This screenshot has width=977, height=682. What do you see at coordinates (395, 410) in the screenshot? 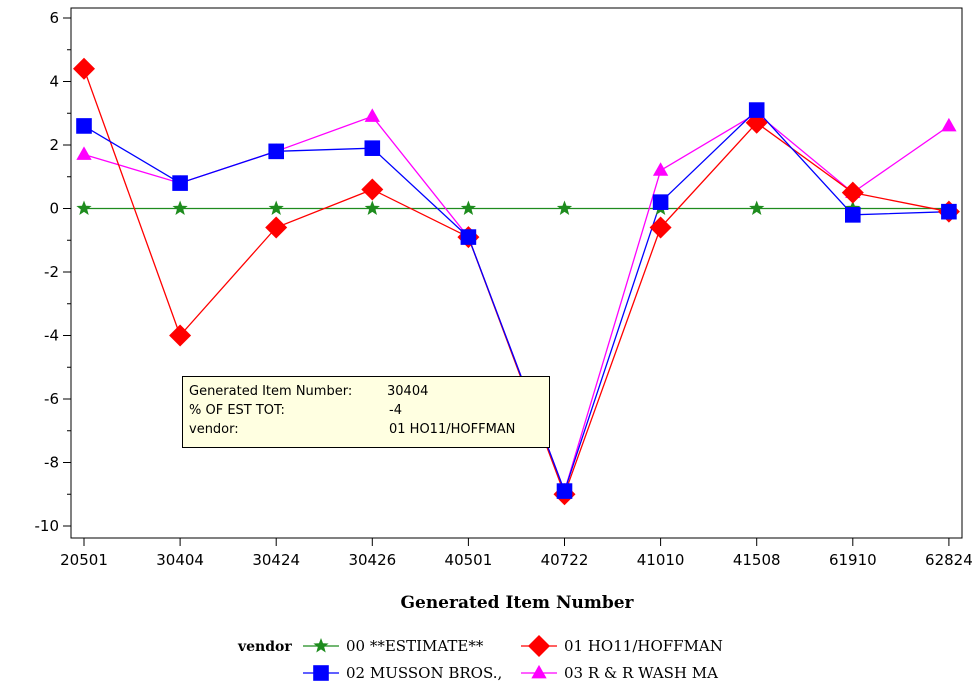
I see `tooltip-value-pct: -4` at bounding box center [395, 410].